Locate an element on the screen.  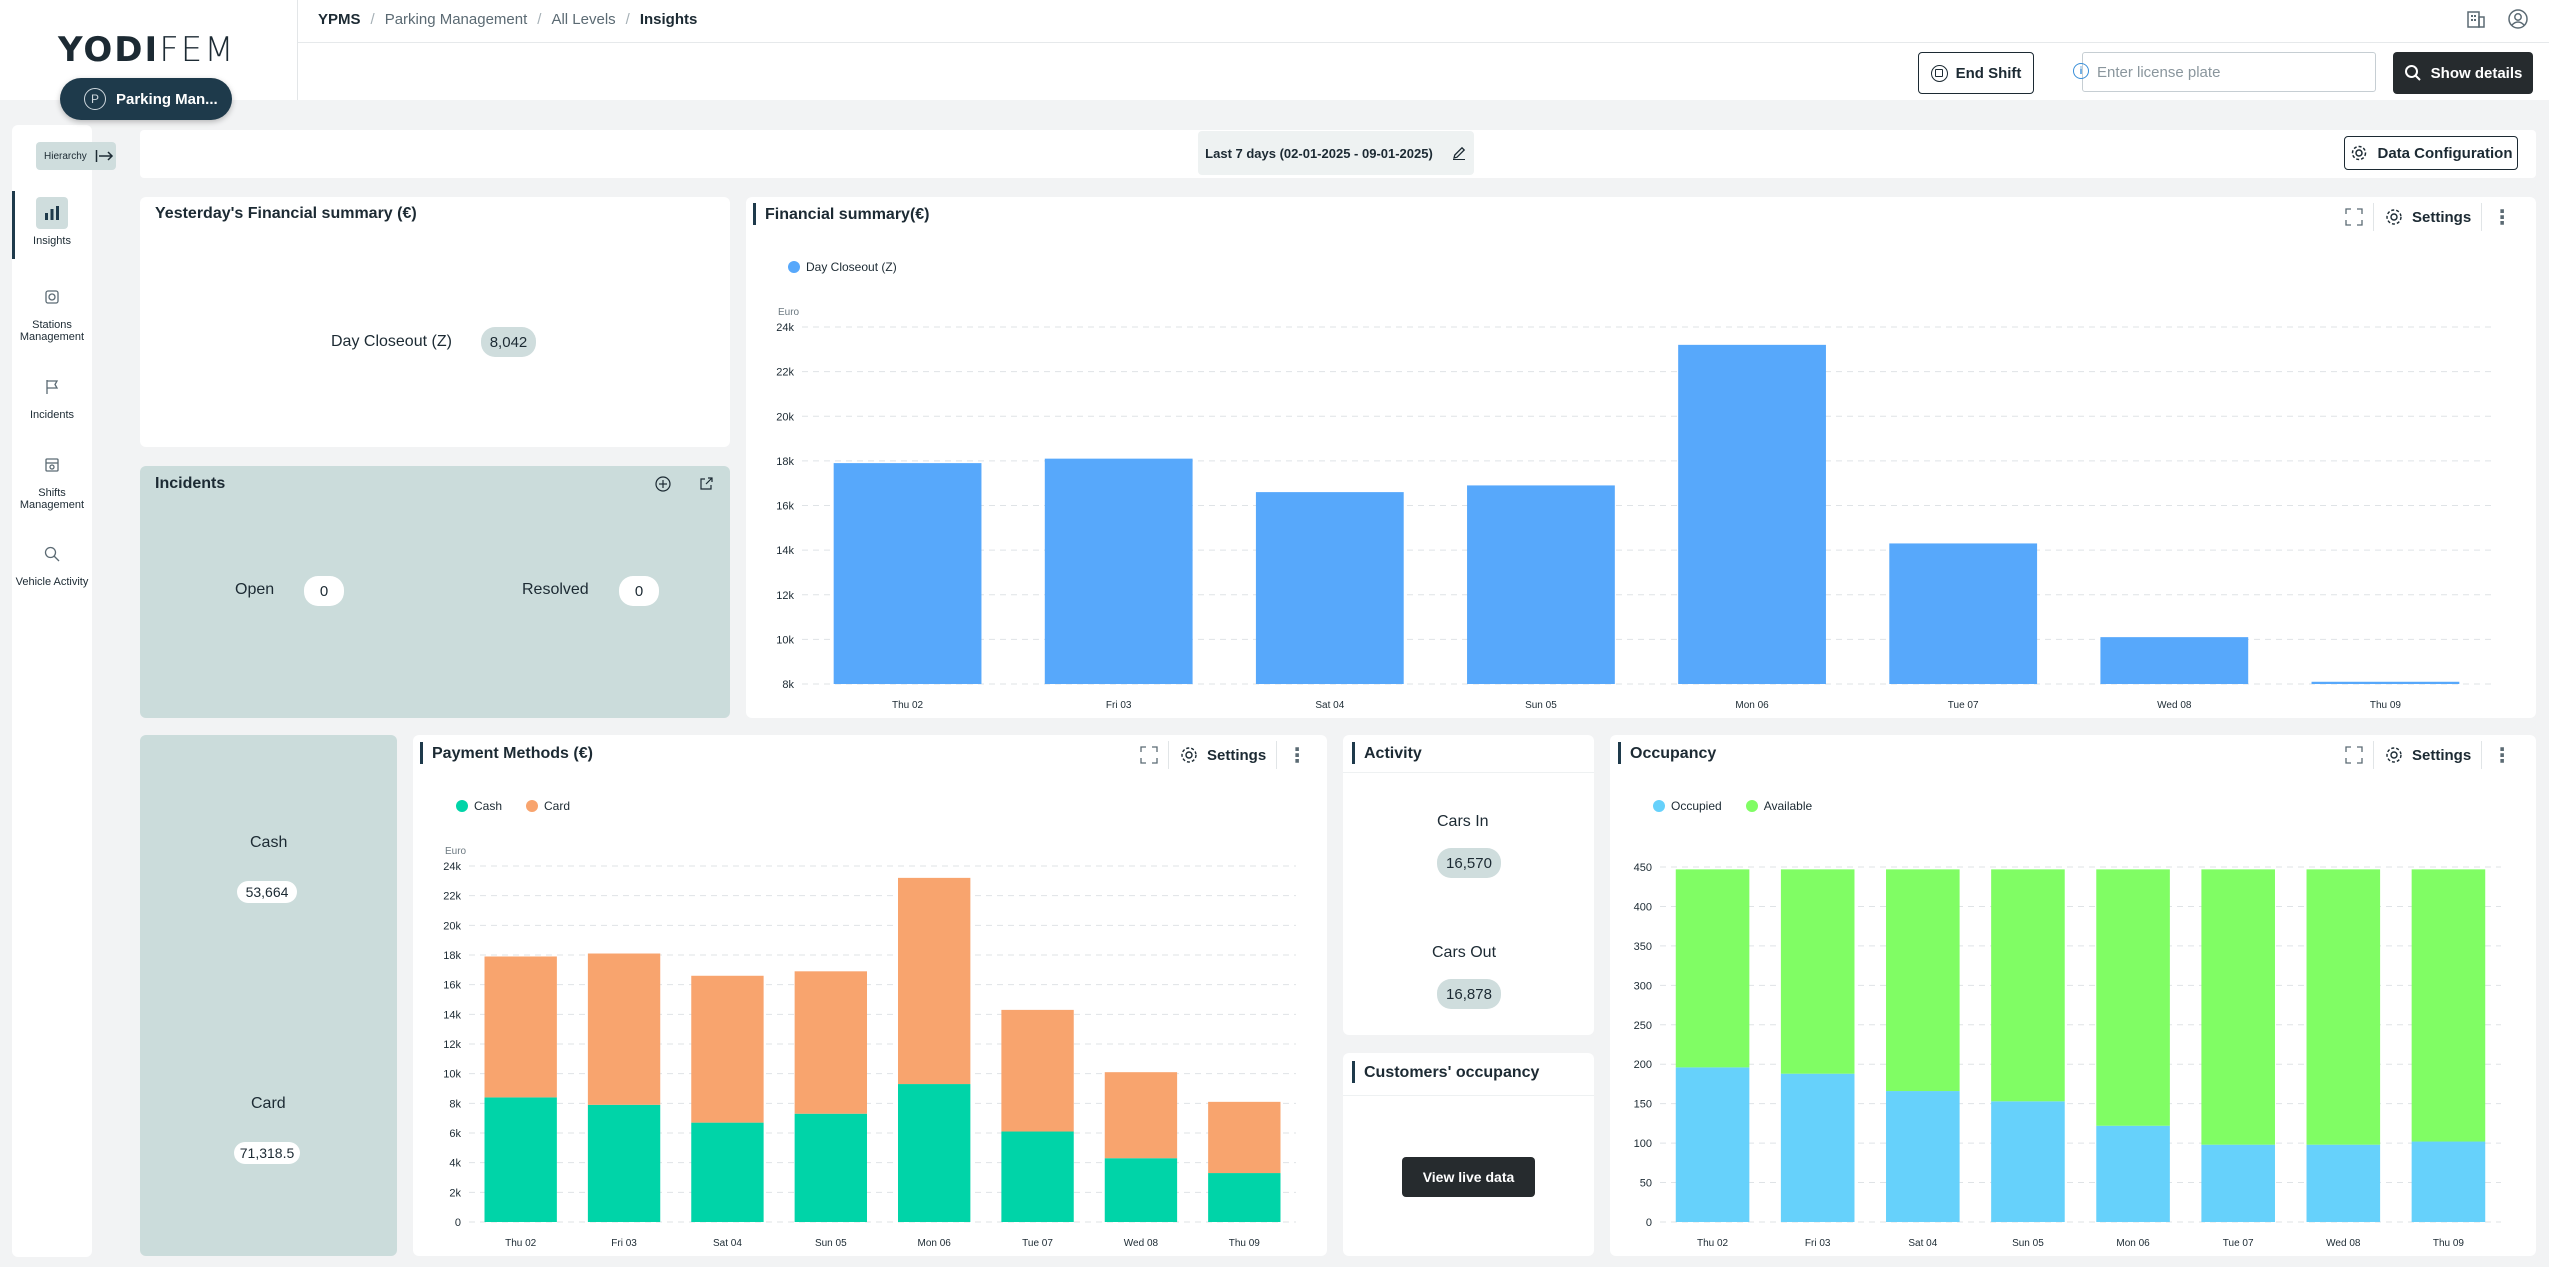
resolved-incidents-label: Resolved is located at coordinates (555, 589).